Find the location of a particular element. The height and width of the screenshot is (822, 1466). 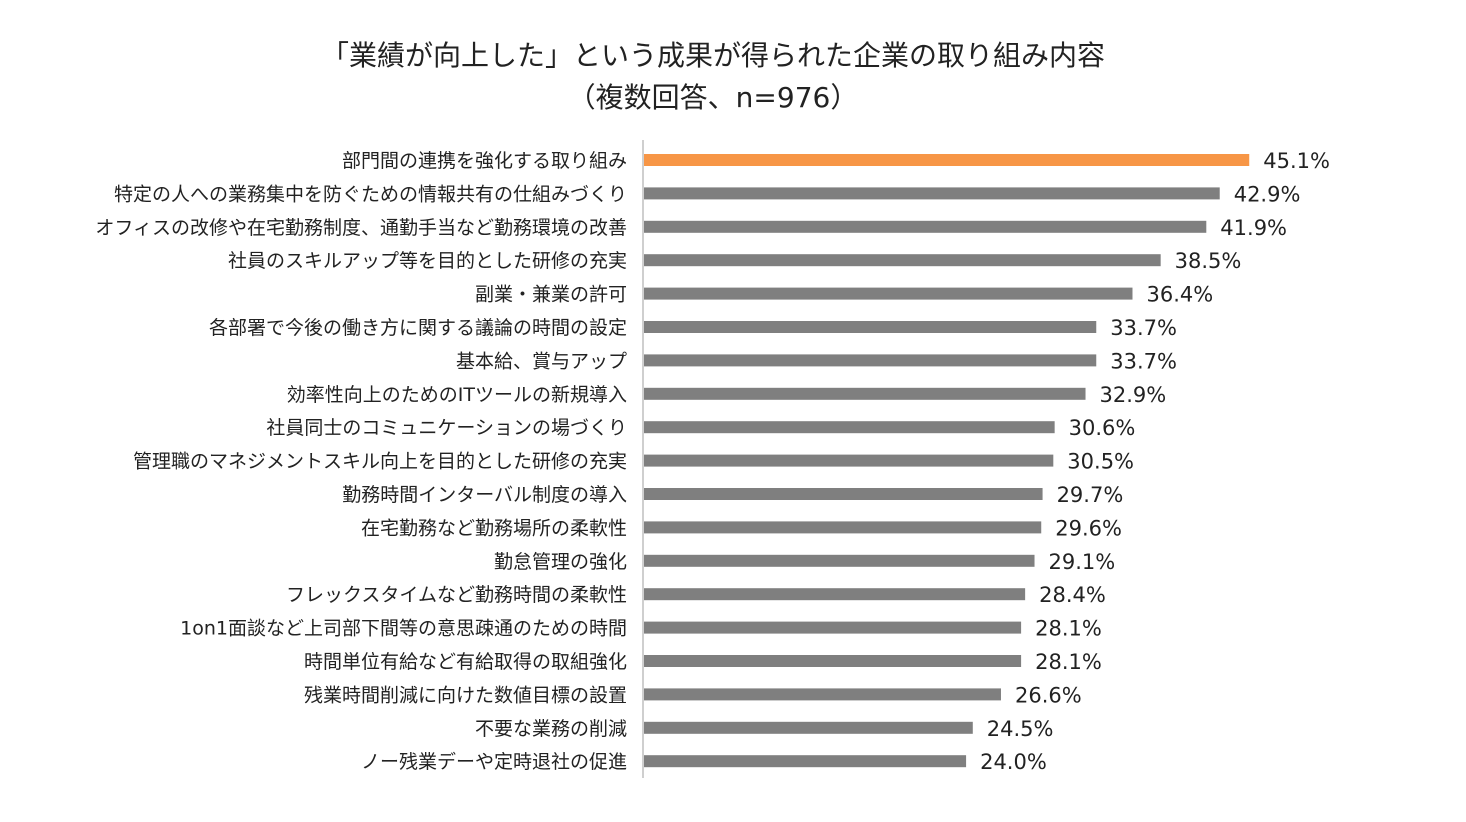

category-label: 勤務時間インターバル制度の導入 is located at coordinates (484, 495).